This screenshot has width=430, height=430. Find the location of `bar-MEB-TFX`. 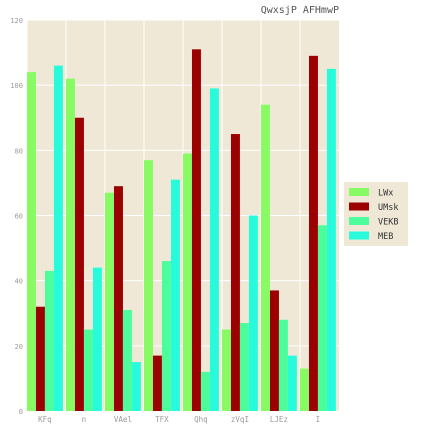

bar-MEB-TFX is located at coordinates (175, 295).